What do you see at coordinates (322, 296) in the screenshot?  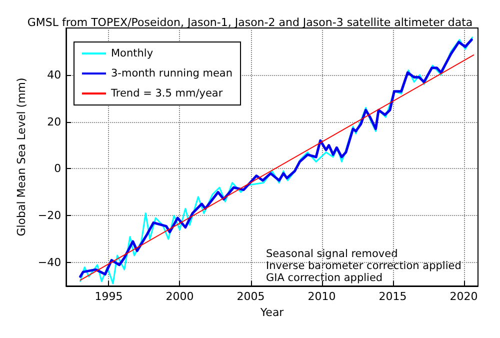 I see `x-tick-label: 2010` at bounding box center [322, 296].